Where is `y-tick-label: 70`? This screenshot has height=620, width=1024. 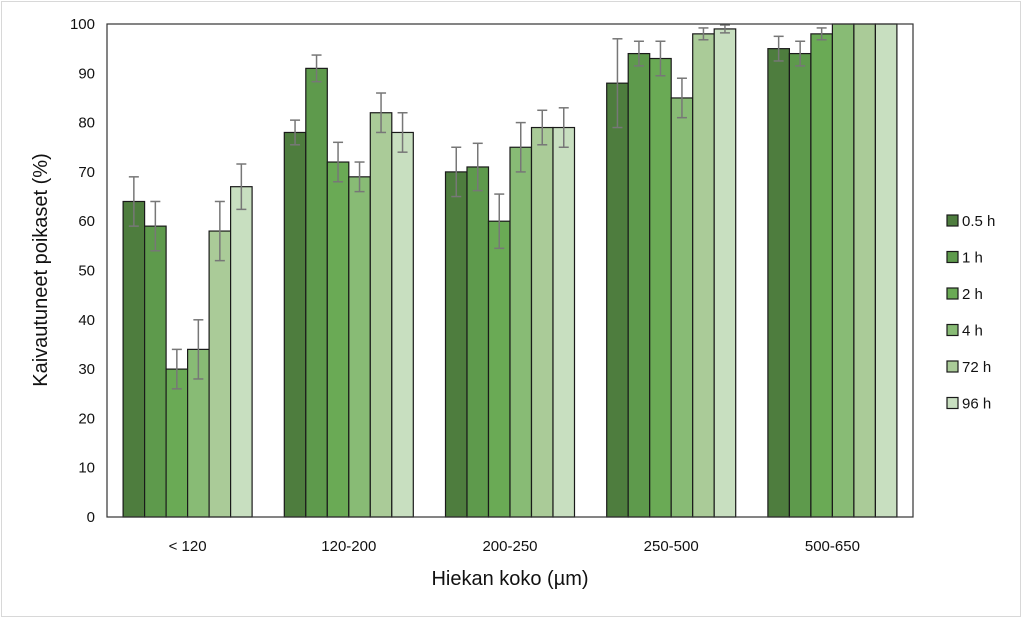
y-tick-label: 70 is located at coordinates (86, 172).